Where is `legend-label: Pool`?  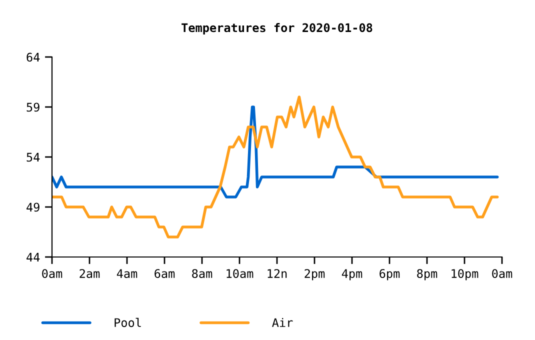
legend-label: Pool is located at coordinates (127, 323).